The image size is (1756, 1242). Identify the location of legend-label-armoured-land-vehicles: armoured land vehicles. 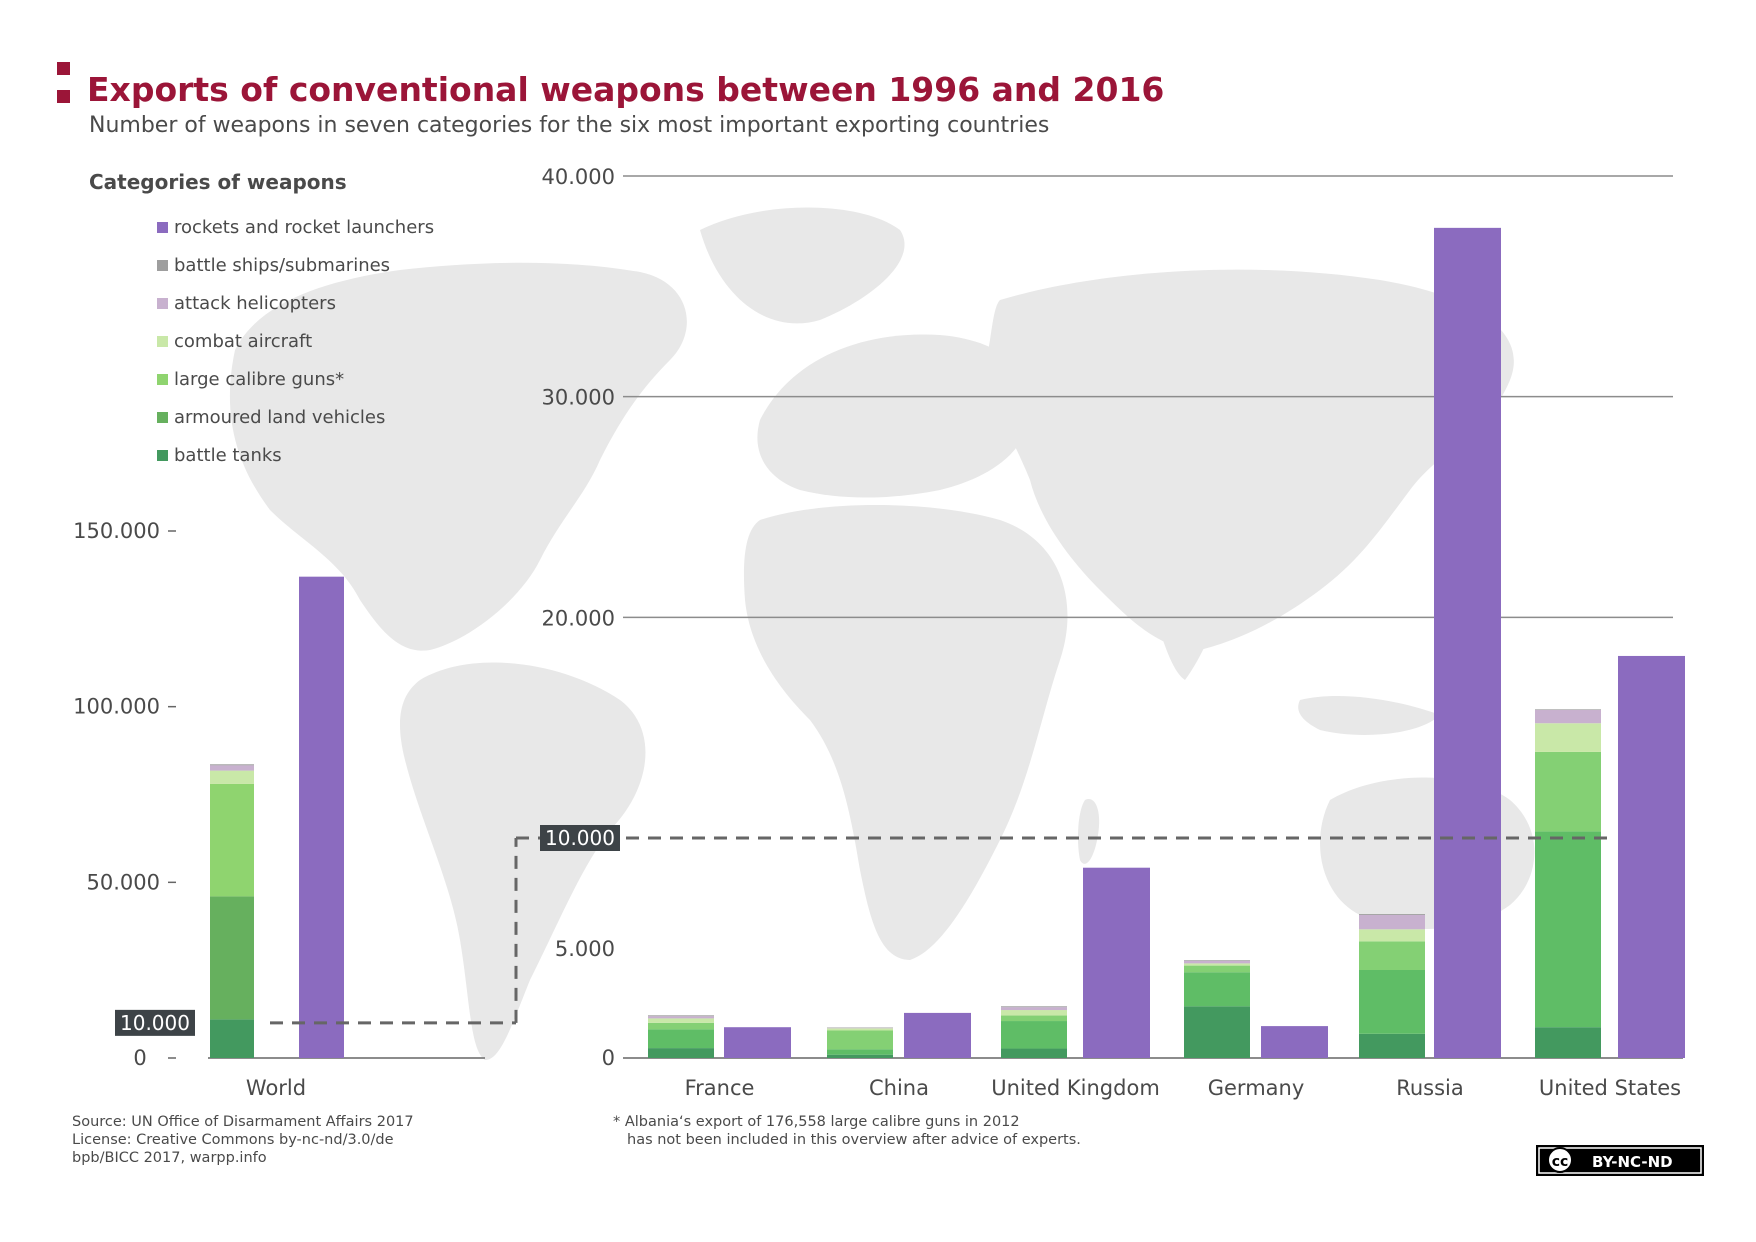
(279, 417).